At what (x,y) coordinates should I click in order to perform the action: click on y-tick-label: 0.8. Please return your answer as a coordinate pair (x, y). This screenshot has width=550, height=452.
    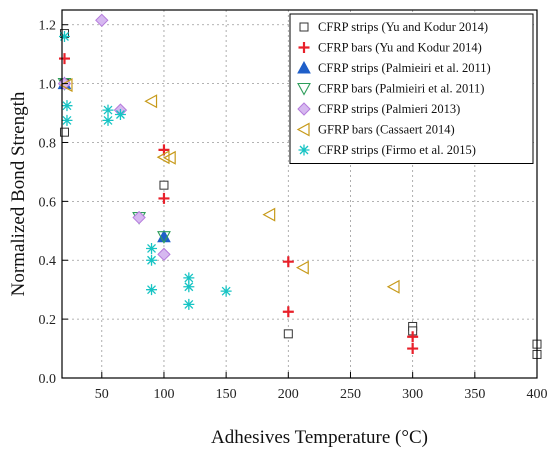
    Looking at the image, I should click on (48, 143).